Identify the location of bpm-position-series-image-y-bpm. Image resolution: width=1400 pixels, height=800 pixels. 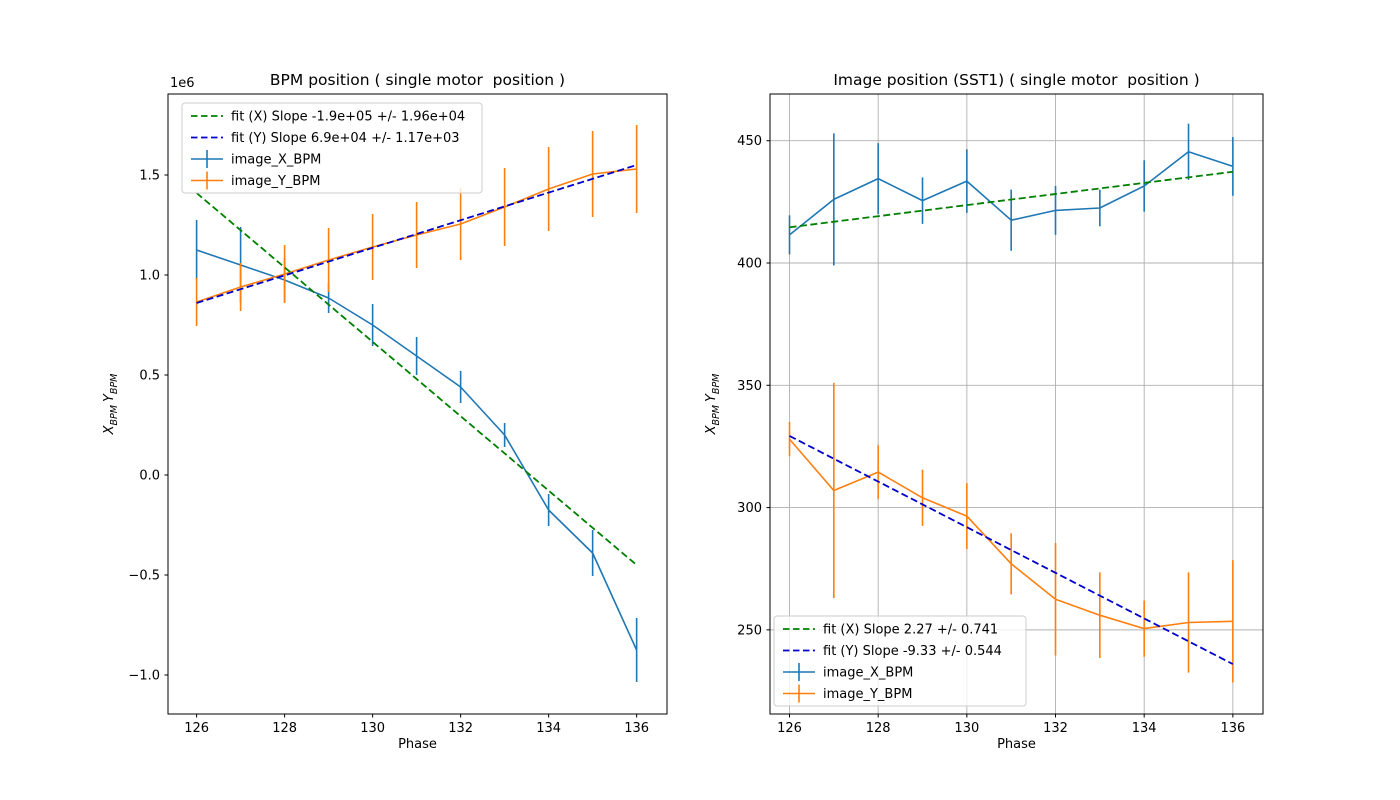
(416, 225).